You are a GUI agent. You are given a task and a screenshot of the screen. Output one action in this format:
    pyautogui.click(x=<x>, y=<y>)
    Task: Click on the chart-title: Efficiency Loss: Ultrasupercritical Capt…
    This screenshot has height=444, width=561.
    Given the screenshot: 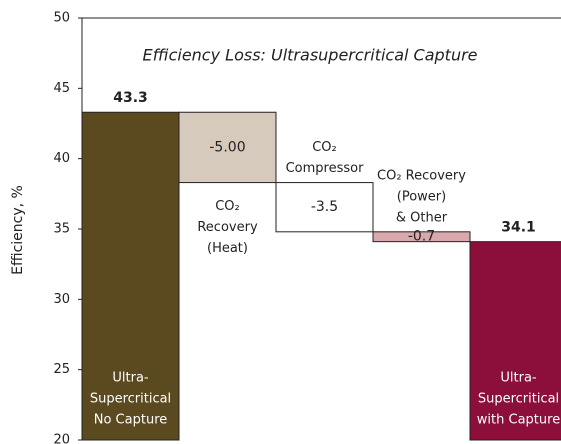 What is the action you would take?
    pyautogui.click(x=309, y=55)
    